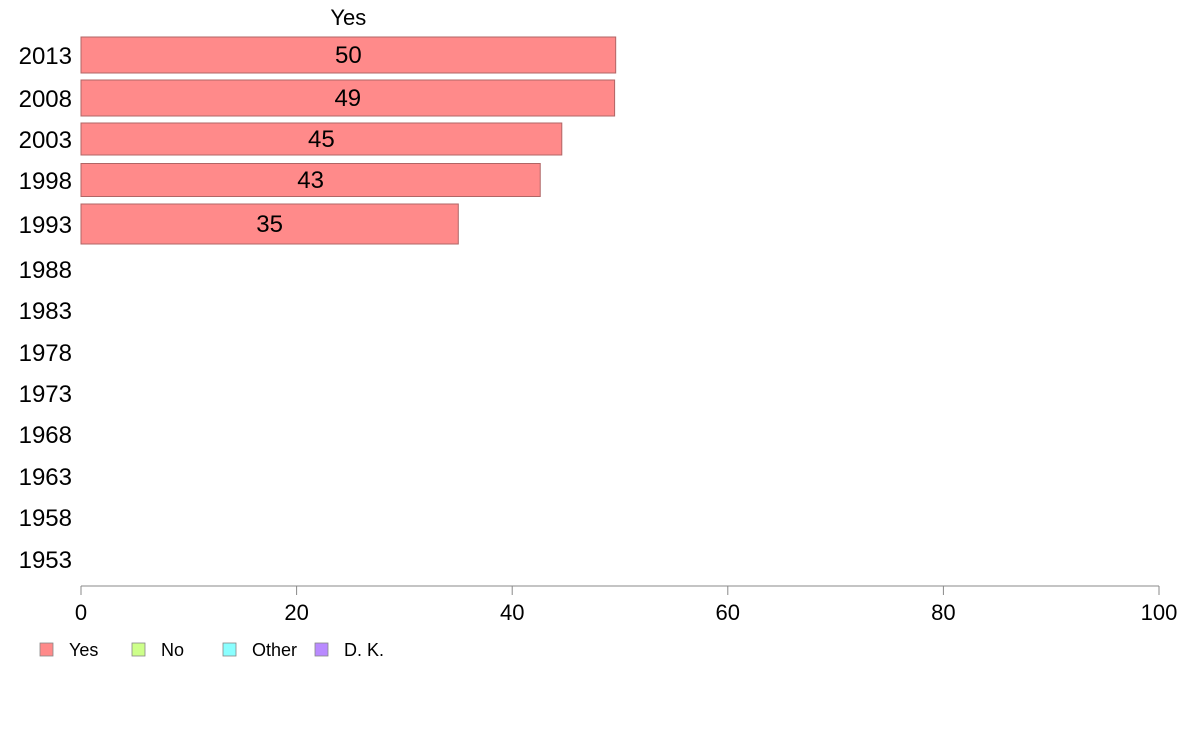  What do you see at coordinates (83, 650) in the screenshot?
I see `legend-label: Yes` at bounding box center [83, 650].